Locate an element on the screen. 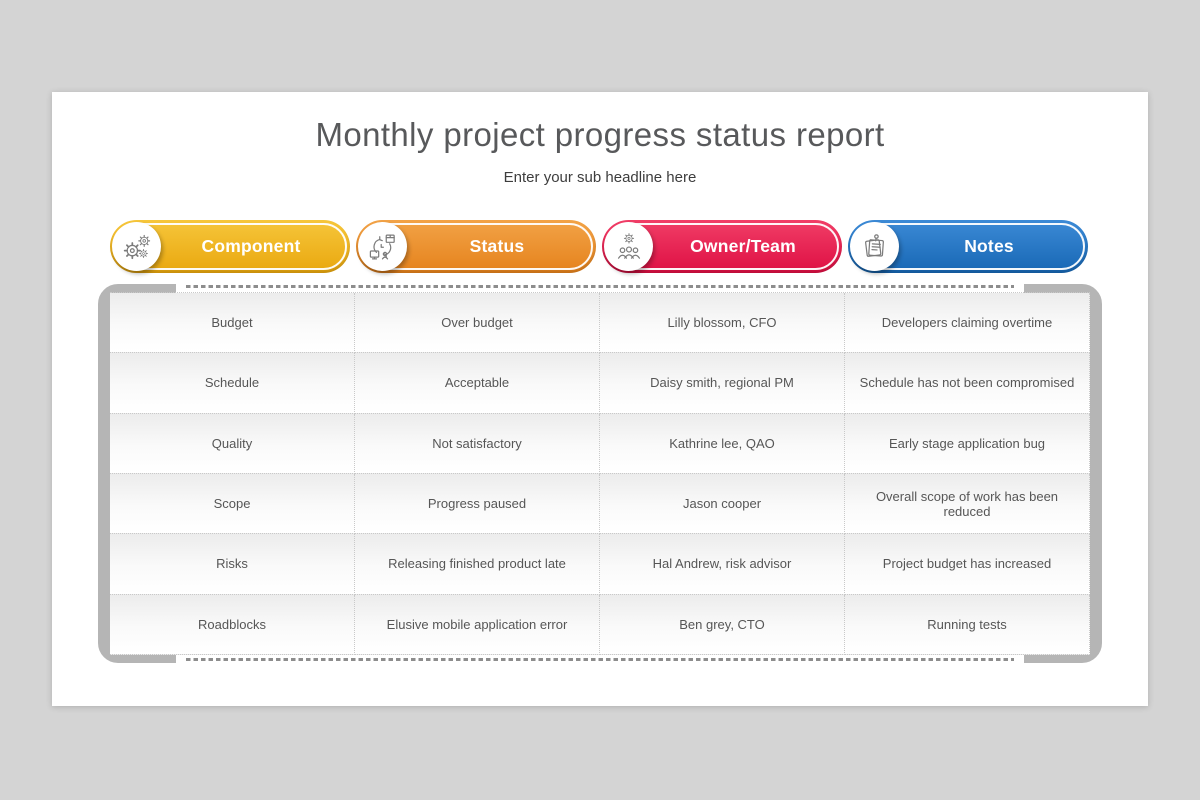 Image resolution: width=1200 pixels, height=800 pixels. table-cell-component: Scope is located at coordinates (232, 504).